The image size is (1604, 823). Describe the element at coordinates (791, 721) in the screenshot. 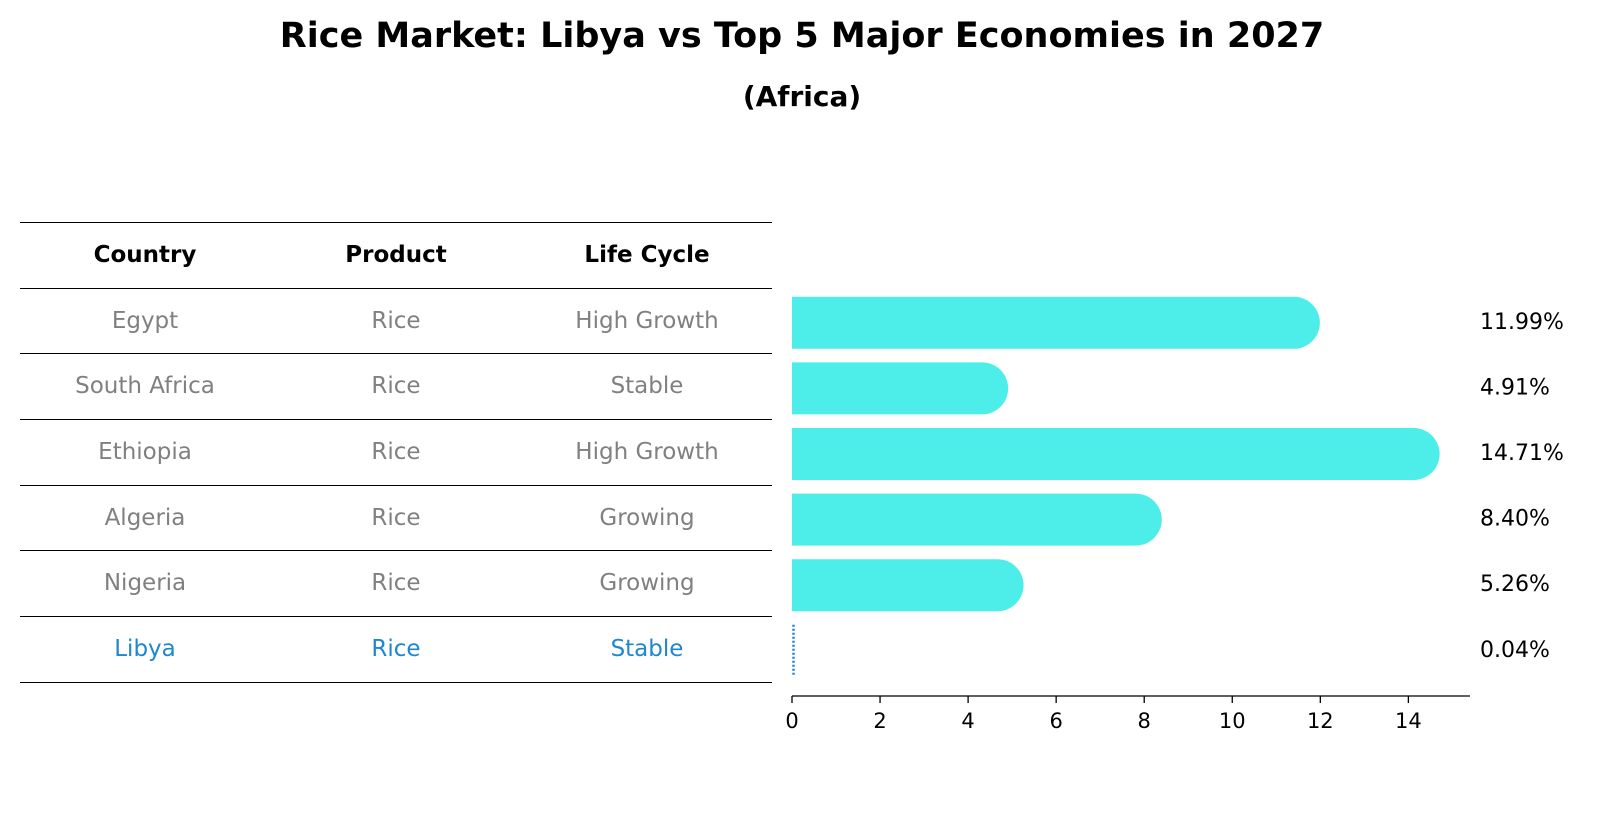

I see `x-tick-label: 0` at that location.